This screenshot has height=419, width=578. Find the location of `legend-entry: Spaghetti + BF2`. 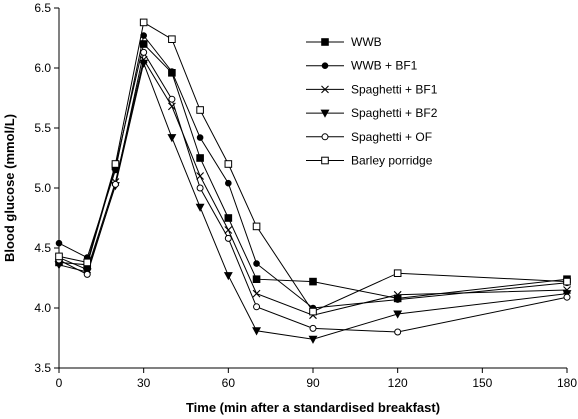

legend-entry: Spaghetti + BF2 is located at coordinates (372, 113).